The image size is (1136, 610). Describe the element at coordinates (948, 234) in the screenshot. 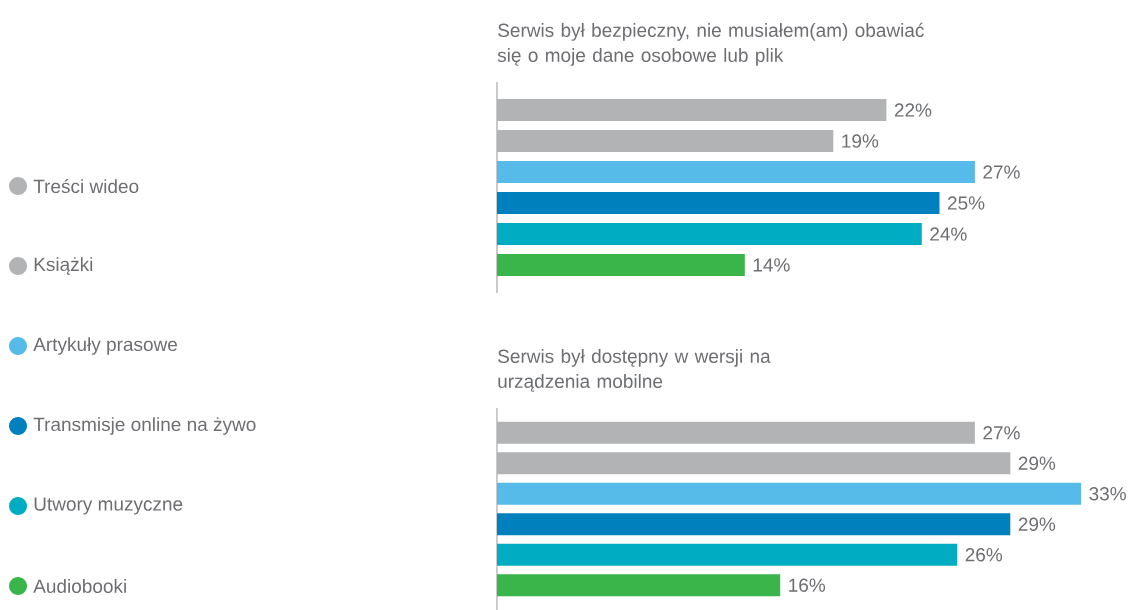

I see `data-label: 24%` at that location.